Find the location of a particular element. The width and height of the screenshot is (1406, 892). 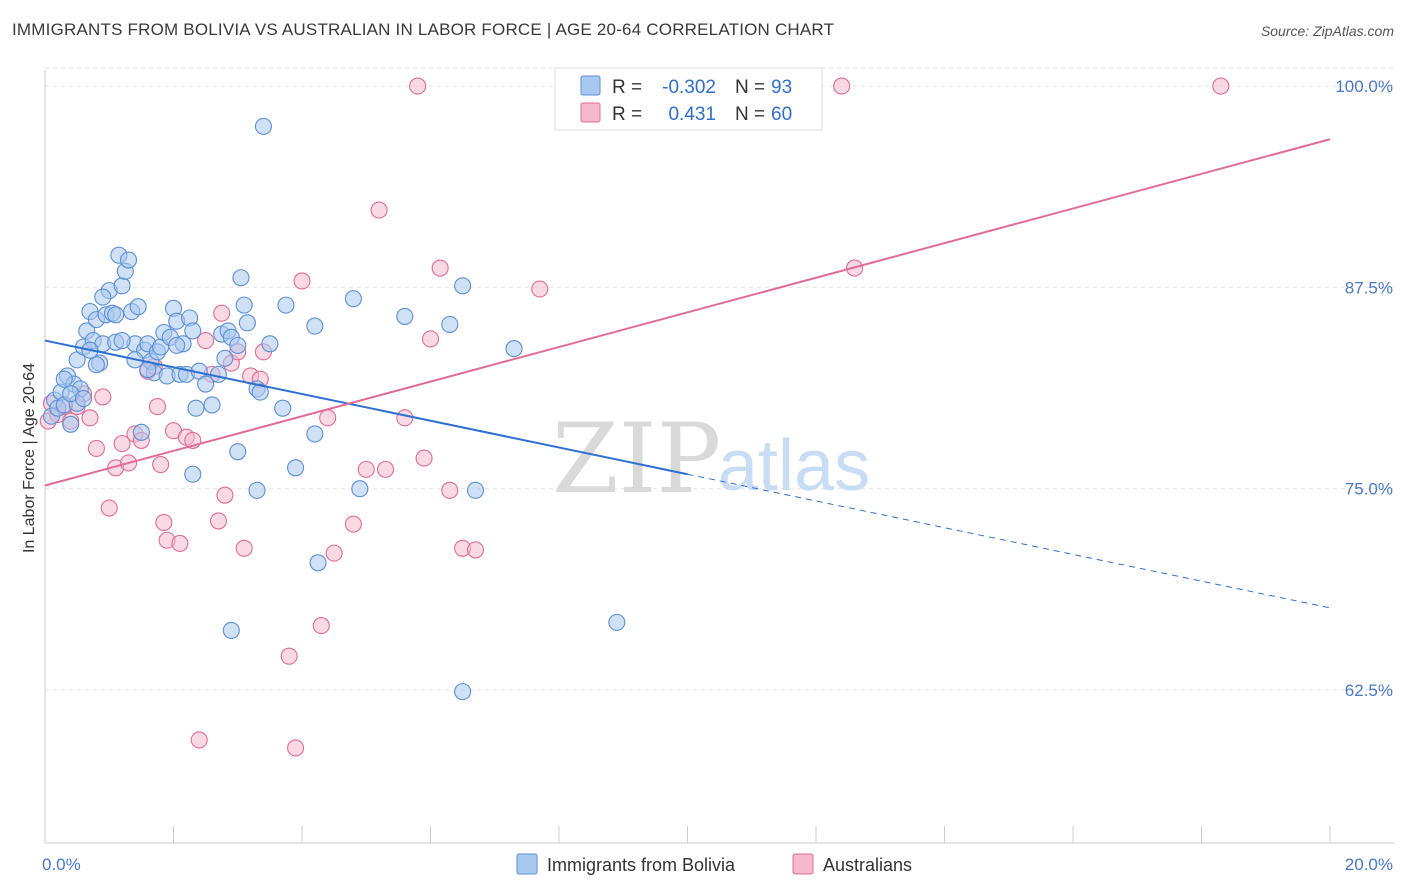

series-legend: Immigrants from Bolivia Australians is located at coordinates (714, 864).